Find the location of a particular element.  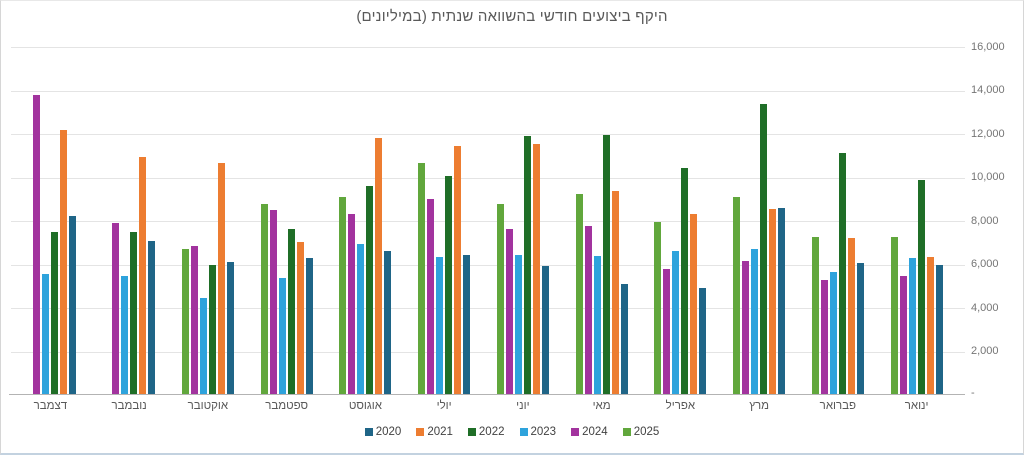

month-label: דצמבר is located at coordinates (50, 406).